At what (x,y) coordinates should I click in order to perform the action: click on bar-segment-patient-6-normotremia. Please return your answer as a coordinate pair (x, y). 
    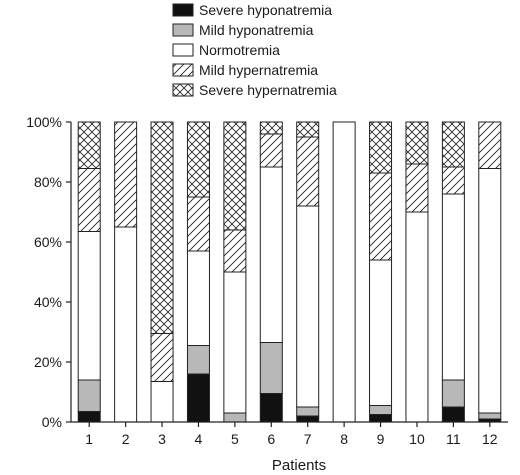
    Looking at the image, I should click on (271, 254).